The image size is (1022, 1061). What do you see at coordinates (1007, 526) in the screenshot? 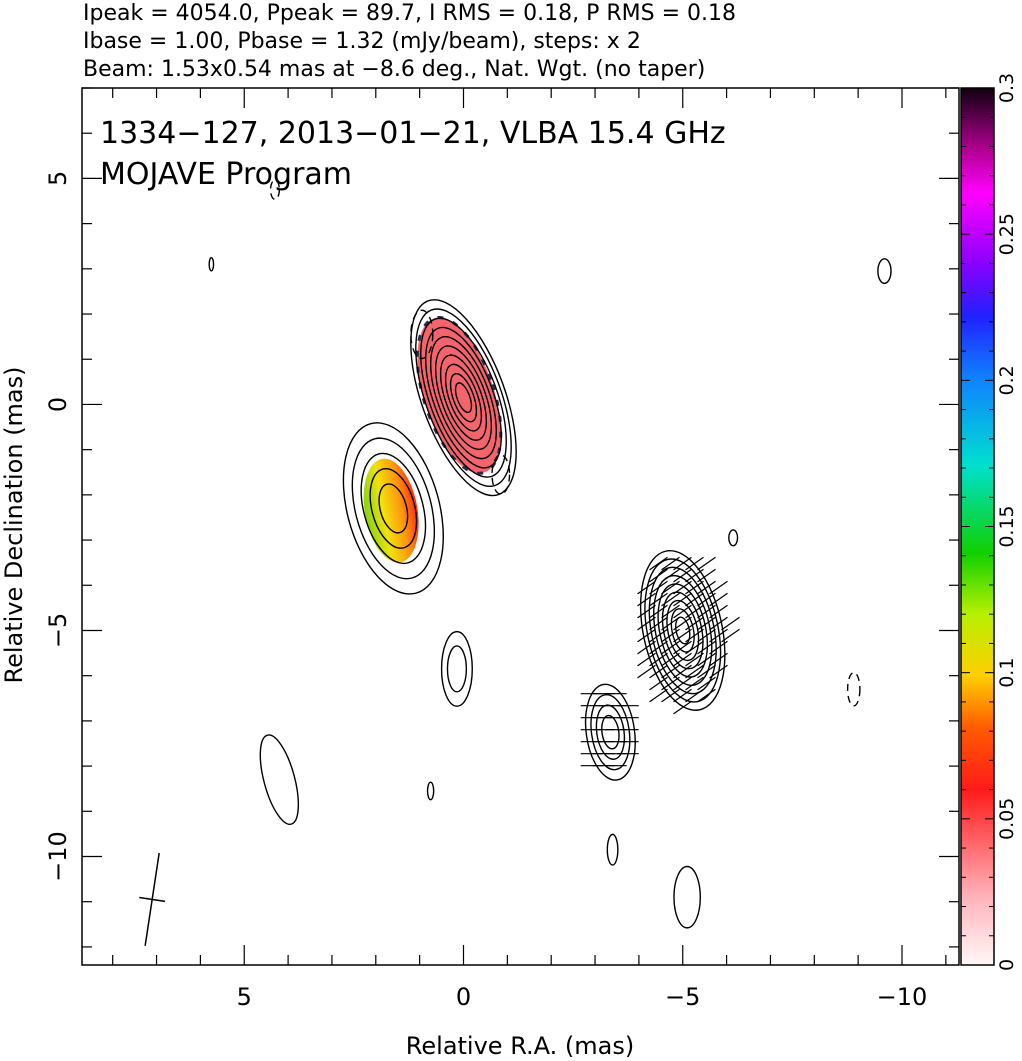
I see `colorbar-tick-label: 0.15` at bounding box center [1007, 526].